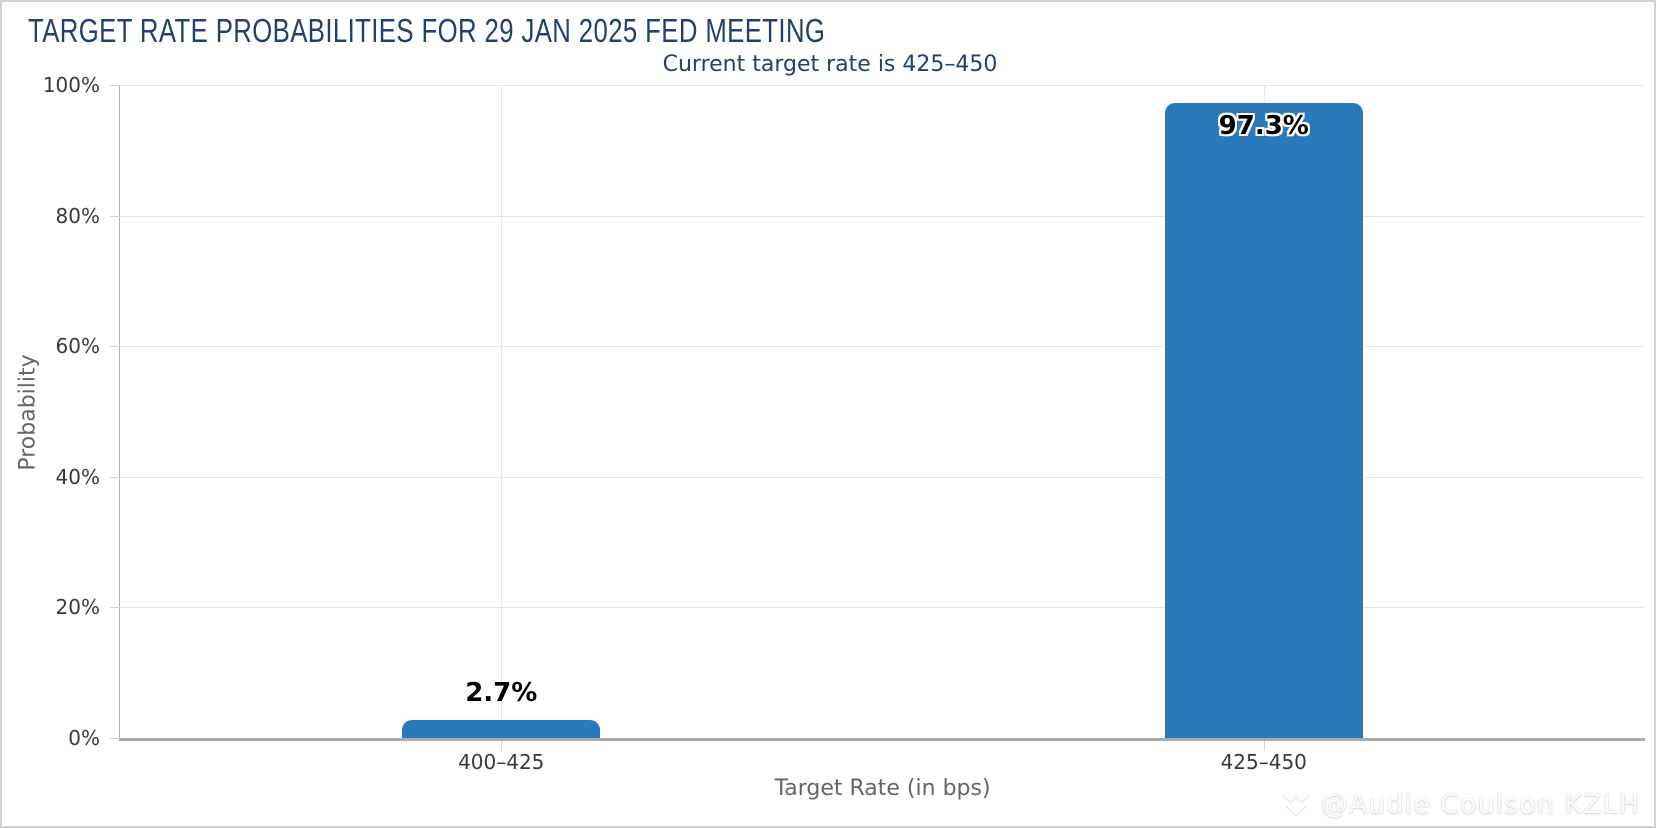 This screenshot has height=828, width=1656. Describe the element at coordinates (28, 412) in the screenshot. I see `y-axis-title: Probability` at that location.